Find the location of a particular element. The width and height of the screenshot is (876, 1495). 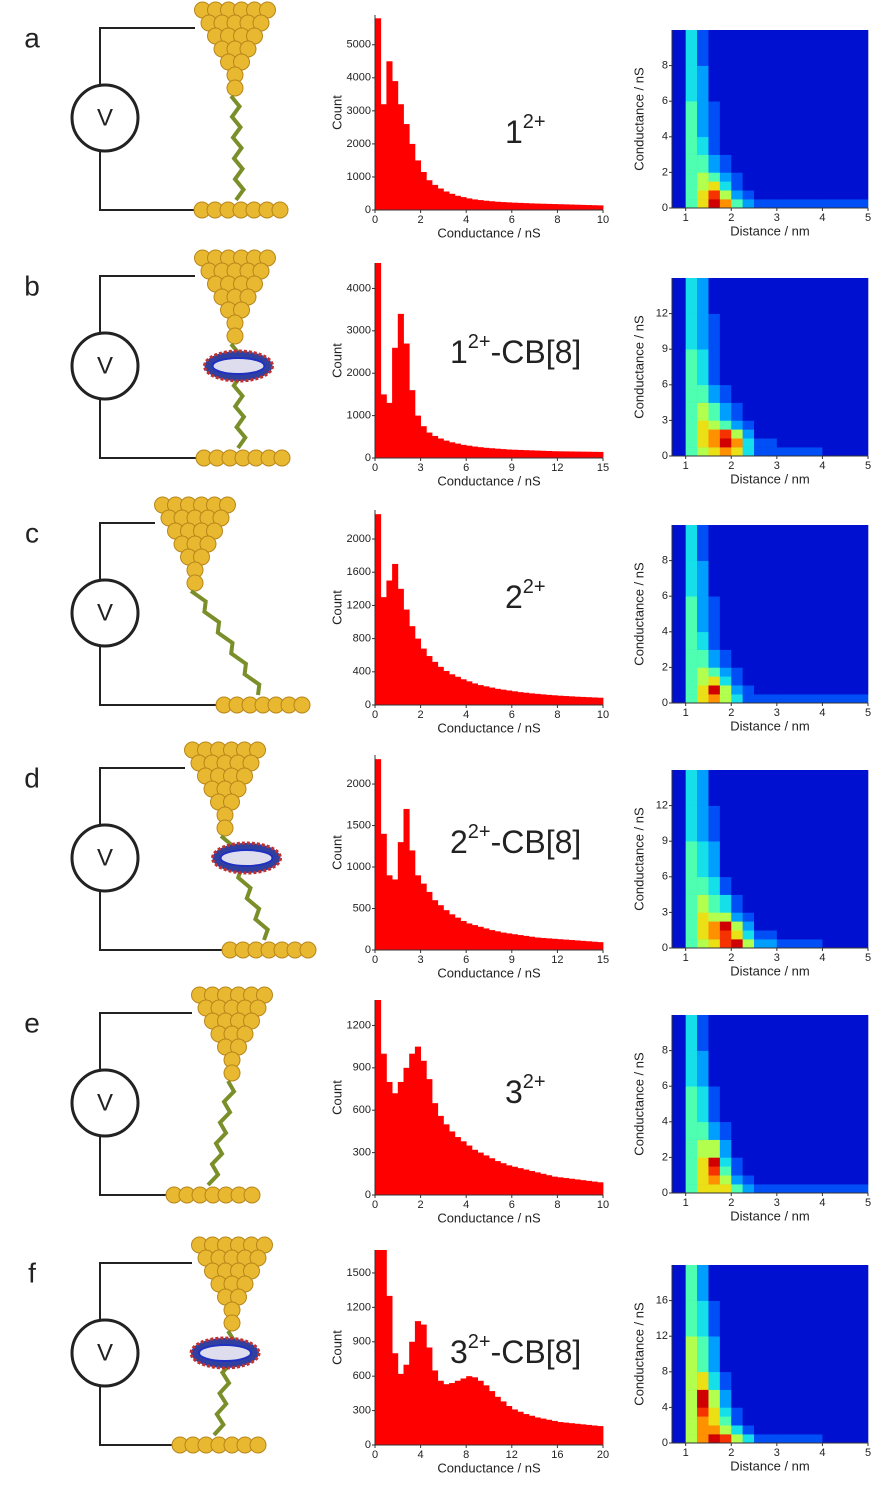

compound-label: 22+ is located at coordinates (525, 595).